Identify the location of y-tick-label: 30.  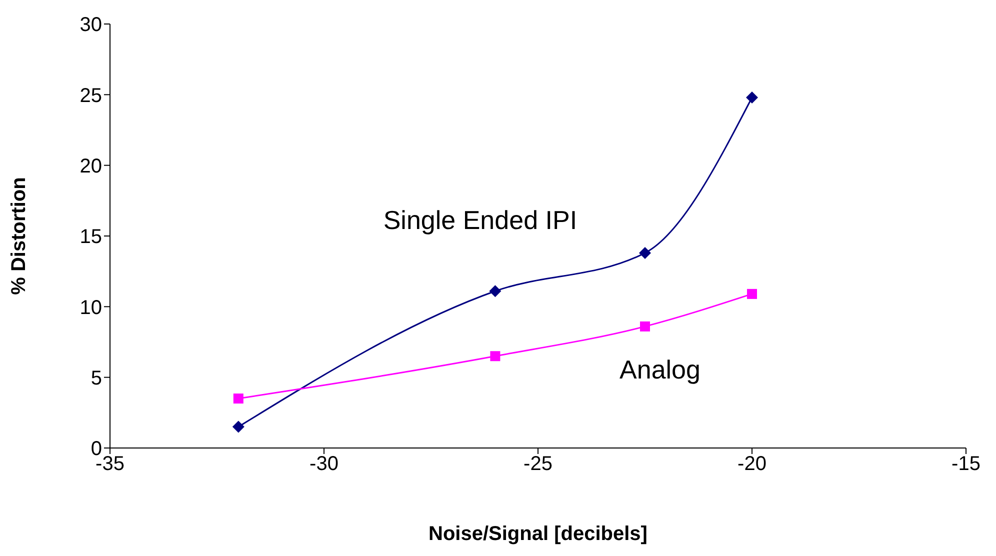
(91, 25).